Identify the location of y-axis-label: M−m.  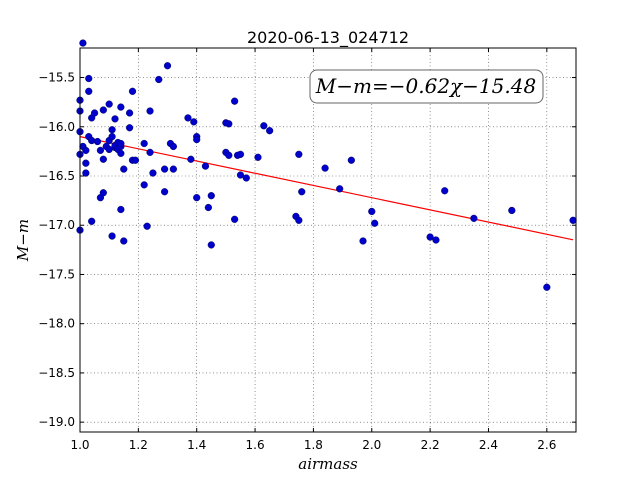
(23, 240).